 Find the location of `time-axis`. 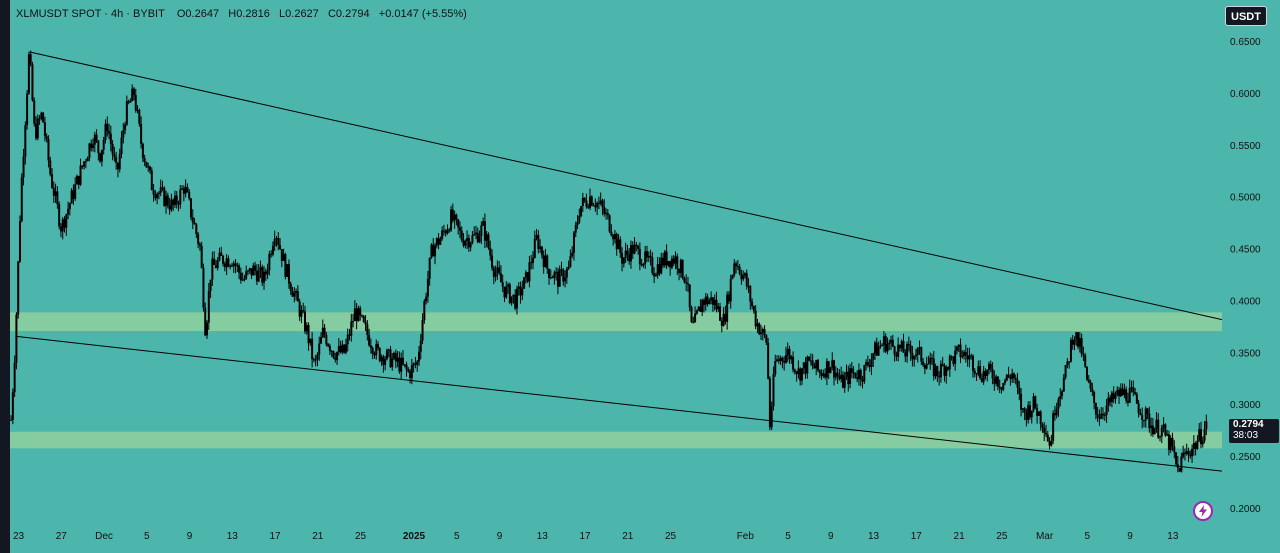

time-axis is located at coordinates (645, 537).